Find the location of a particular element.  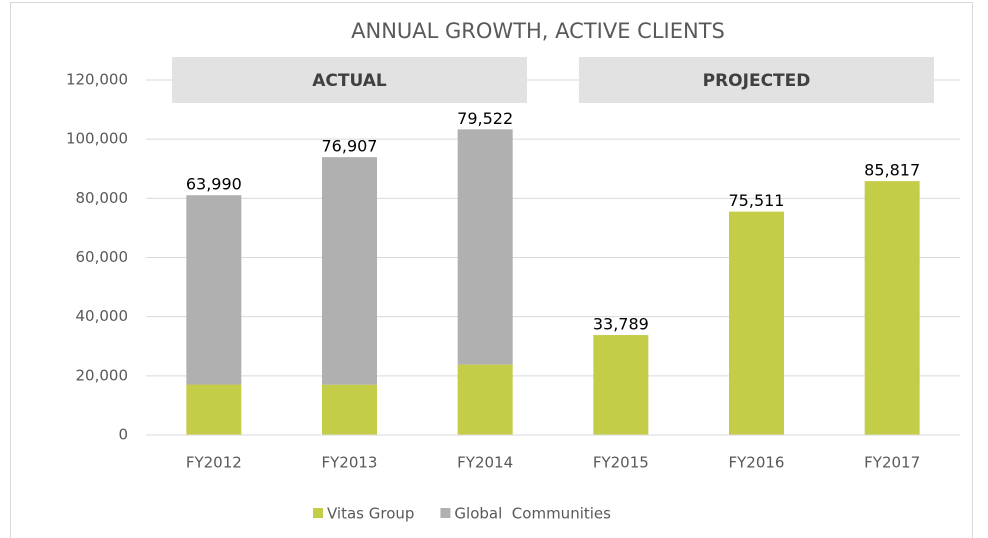

y-tick-label: 120,000 is located at coordinates (97, 80).